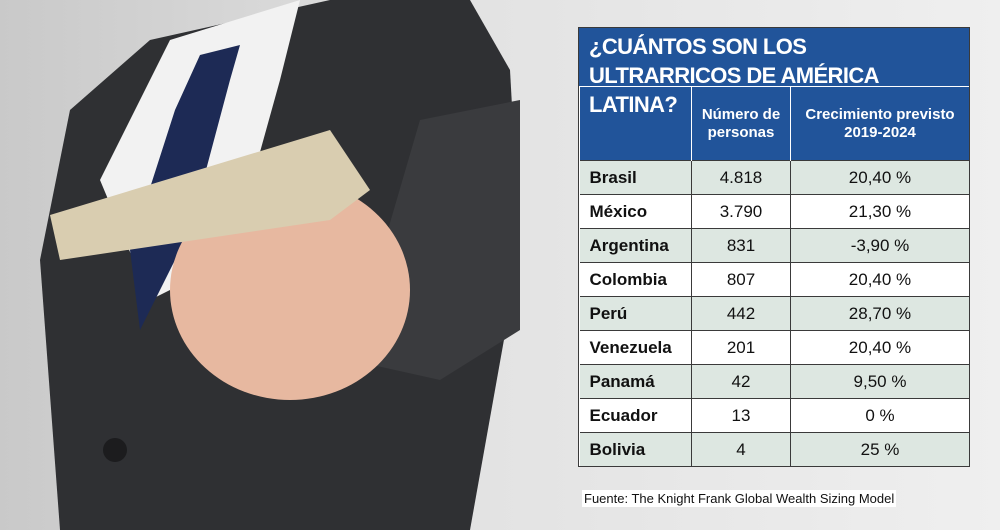 The image size is (1000, 530). Describe the element at coordinates (635, 347) in the screenshot. I see `country-cell: Venezuela` at that location.